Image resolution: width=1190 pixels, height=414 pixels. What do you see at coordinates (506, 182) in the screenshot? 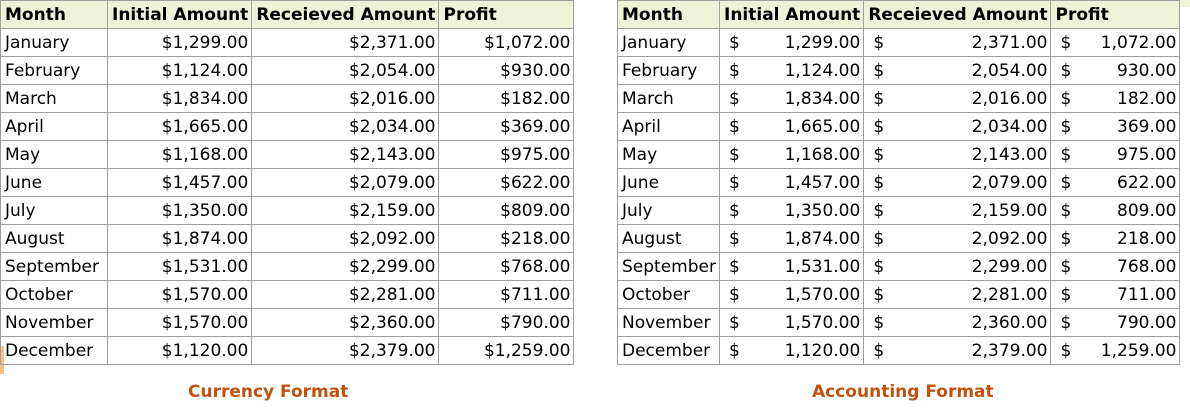
I see `profit-cell: $622.00` at bounding box center [506, 182].